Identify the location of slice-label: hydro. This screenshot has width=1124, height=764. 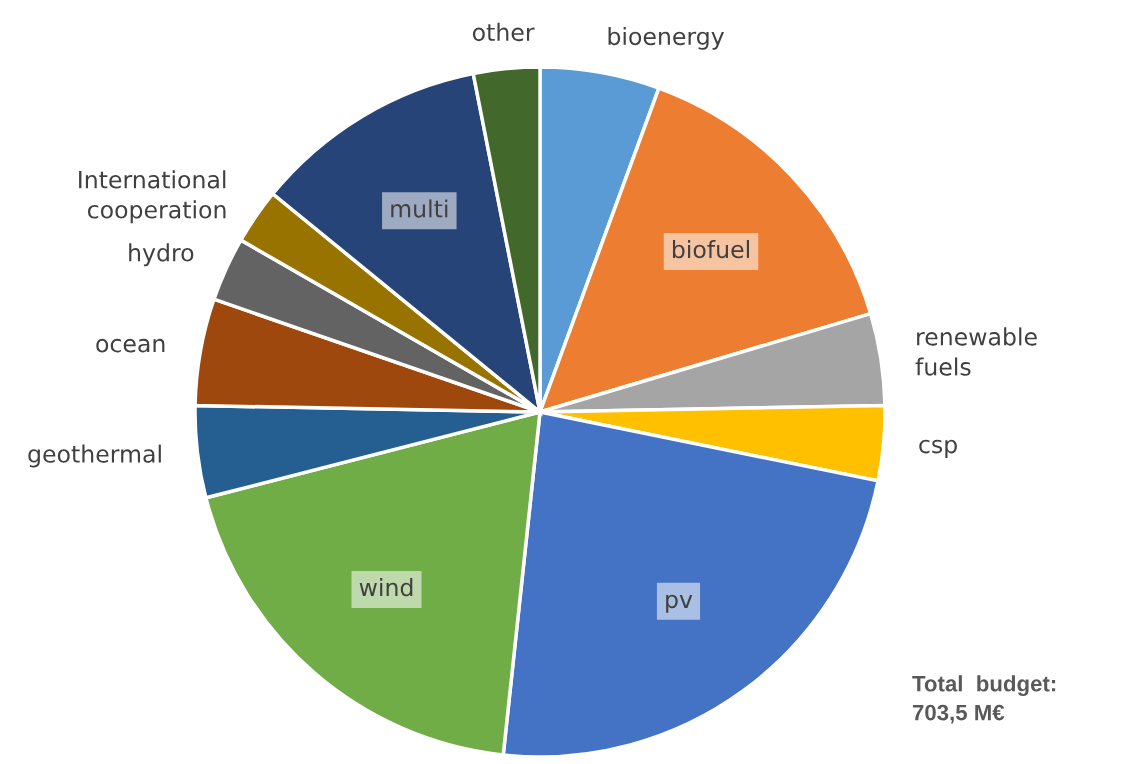
(161, 255).